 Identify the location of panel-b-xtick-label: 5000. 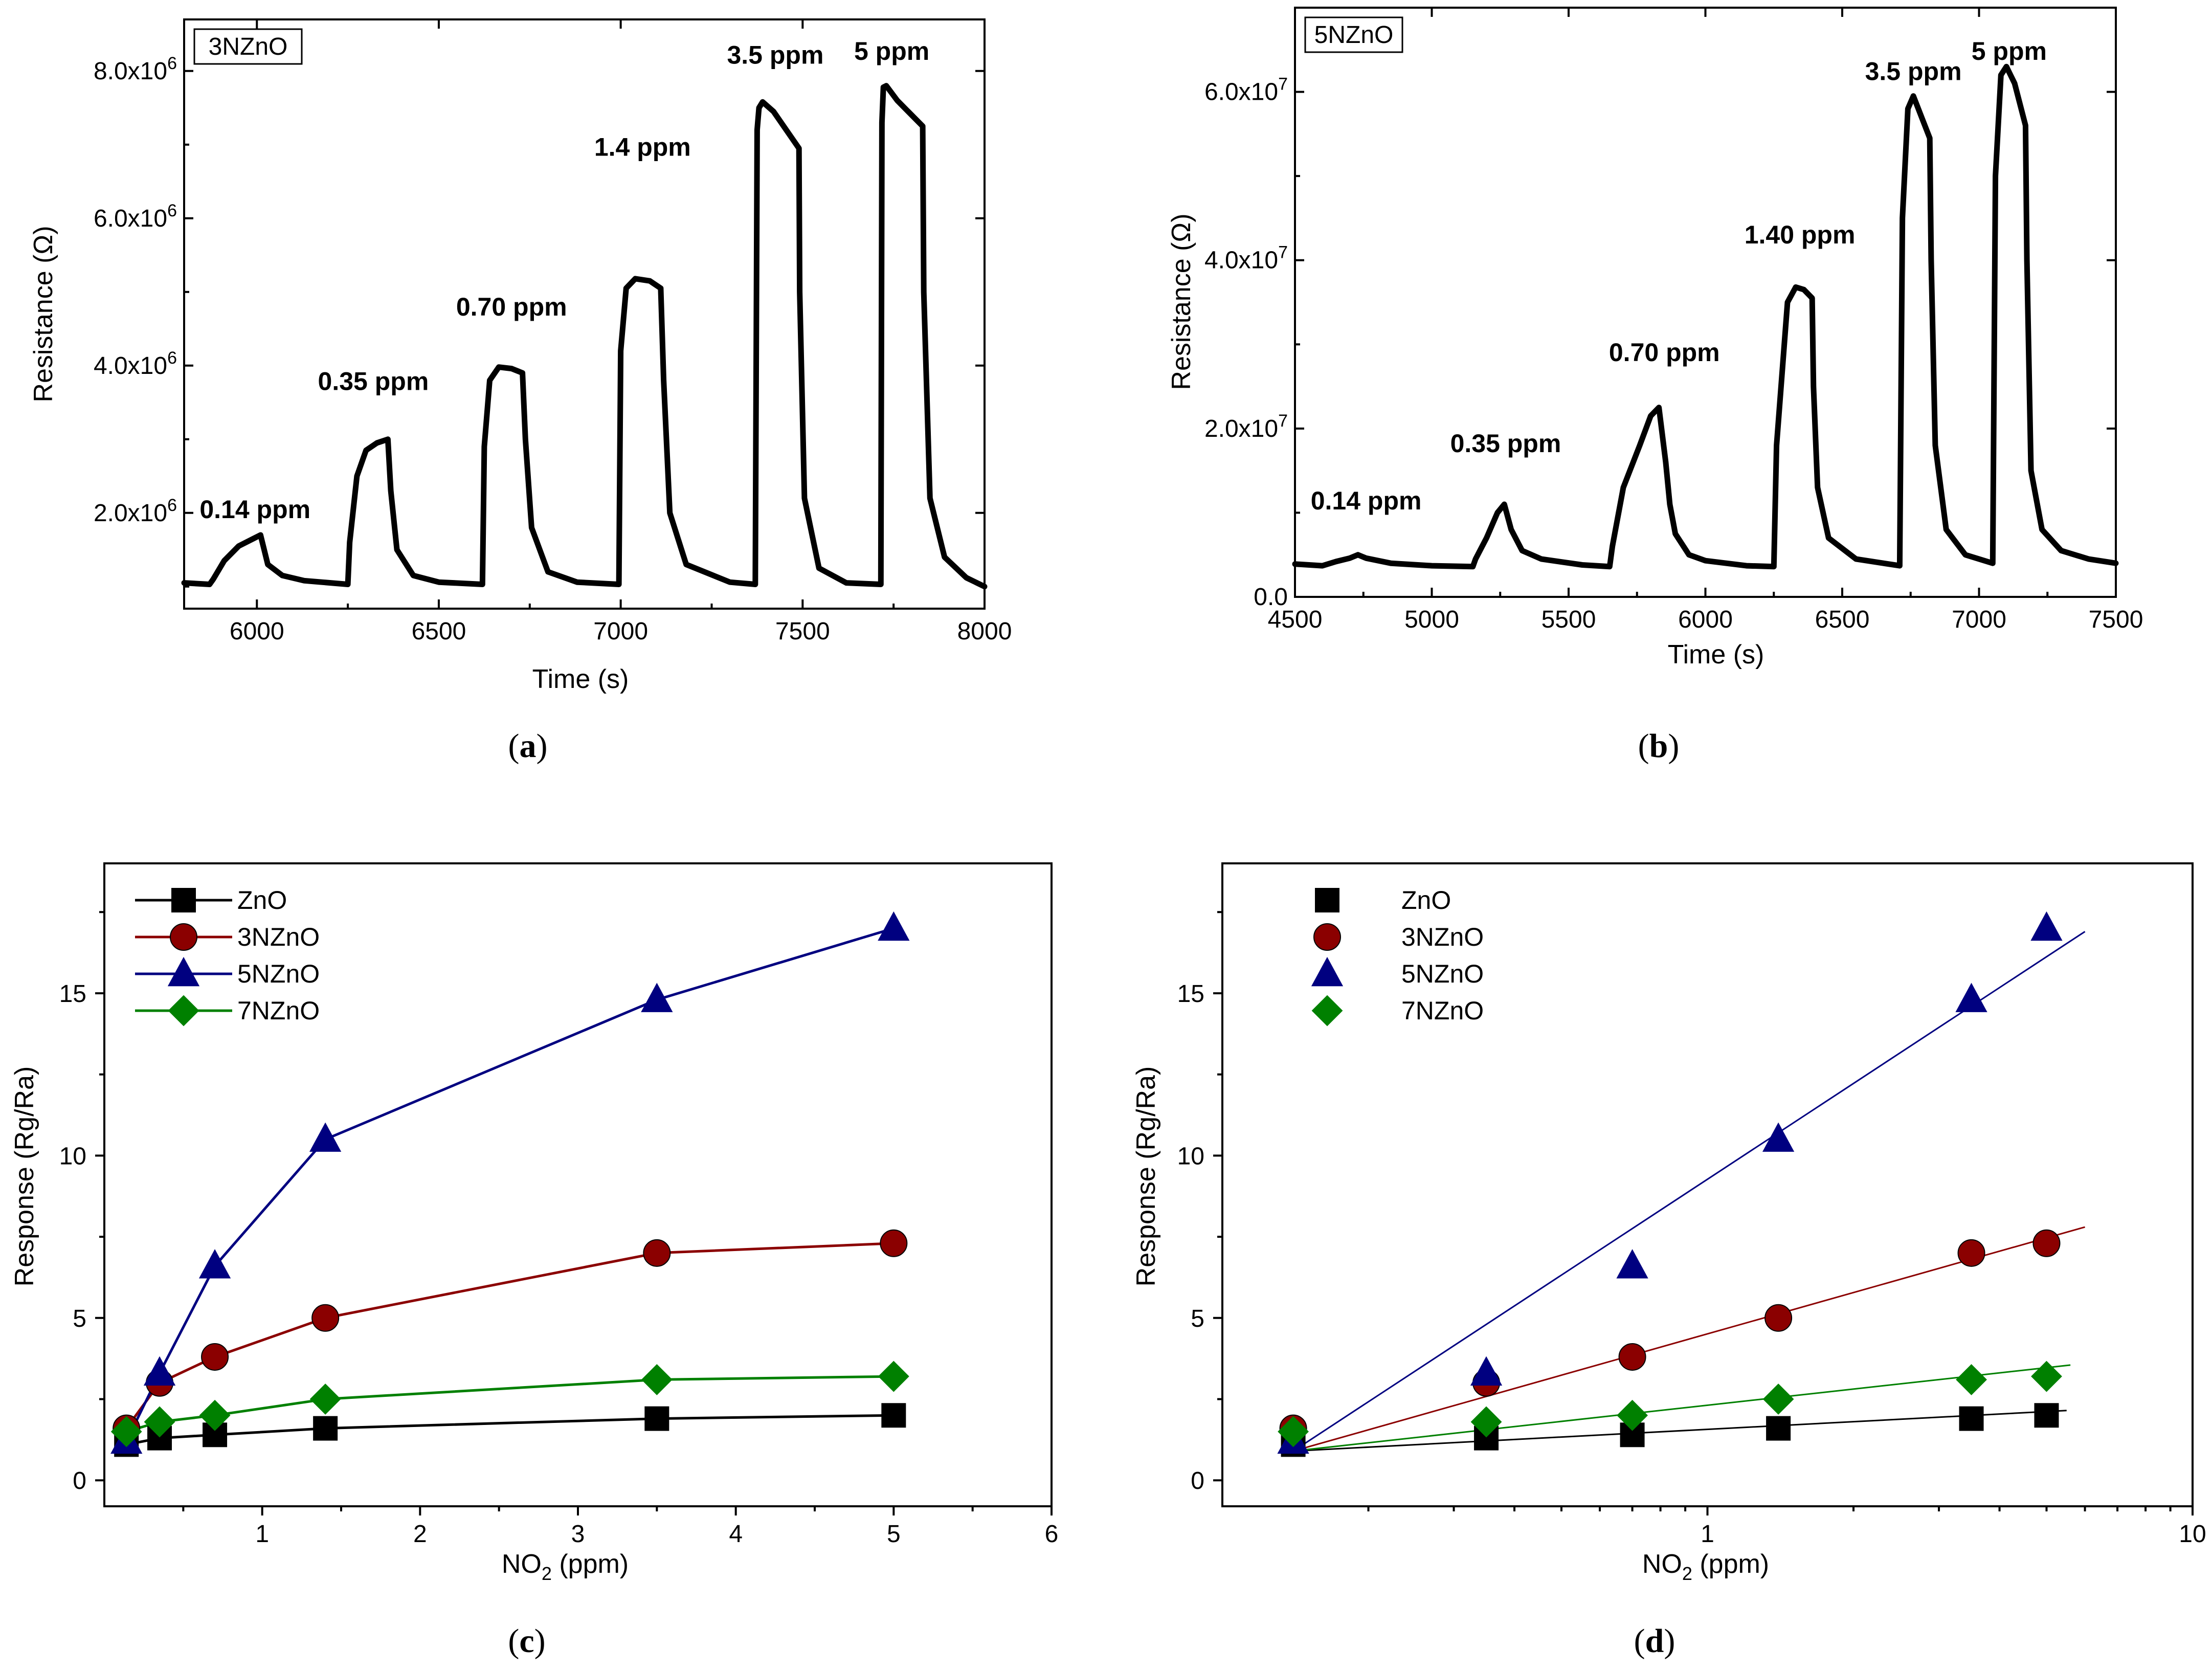
(1431, 619).